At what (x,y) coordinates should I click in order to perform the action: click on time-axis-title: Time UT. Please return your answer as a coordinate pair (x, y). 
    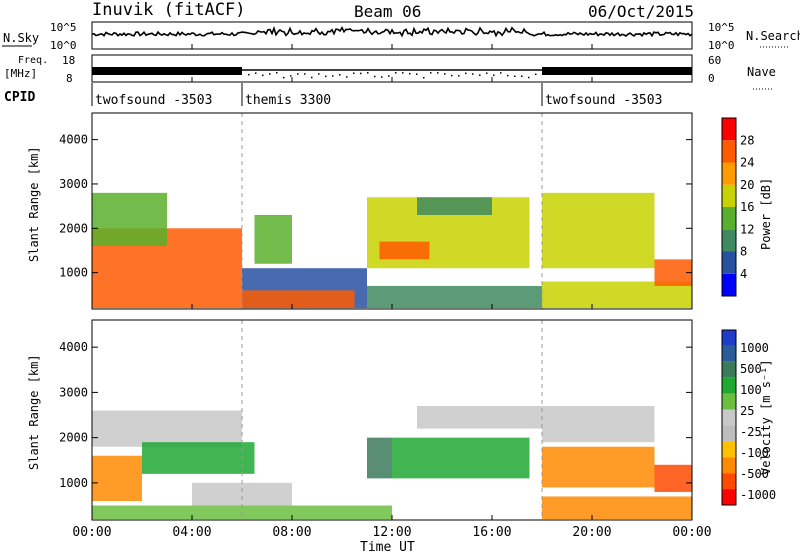
    Looking at the image, I should click on (387, 547).